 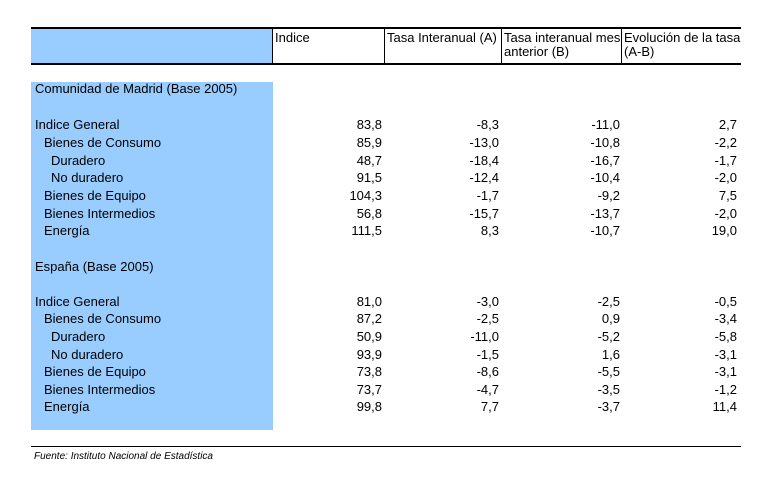 What do you see at coordinates (369, 124) in the screenshot?
I see `cell-indice: 83,8` at bounding box center [369, 124].